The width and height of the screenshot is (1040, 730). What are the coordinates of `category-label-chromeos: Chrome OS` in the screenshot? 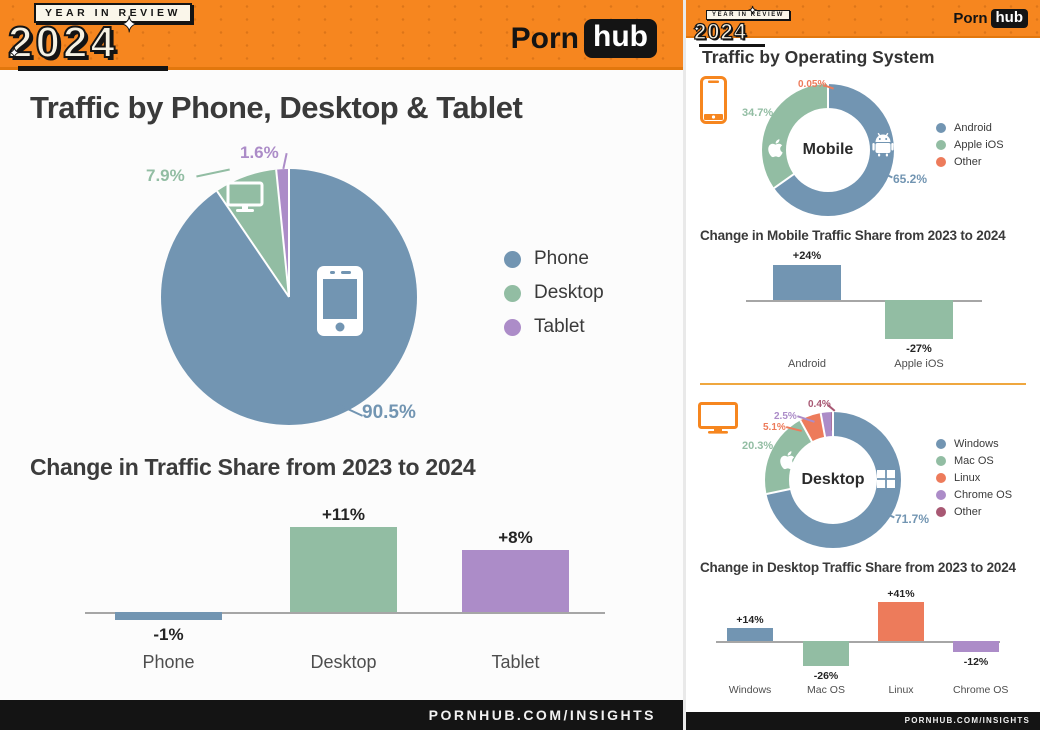 It's located at (981, 690).